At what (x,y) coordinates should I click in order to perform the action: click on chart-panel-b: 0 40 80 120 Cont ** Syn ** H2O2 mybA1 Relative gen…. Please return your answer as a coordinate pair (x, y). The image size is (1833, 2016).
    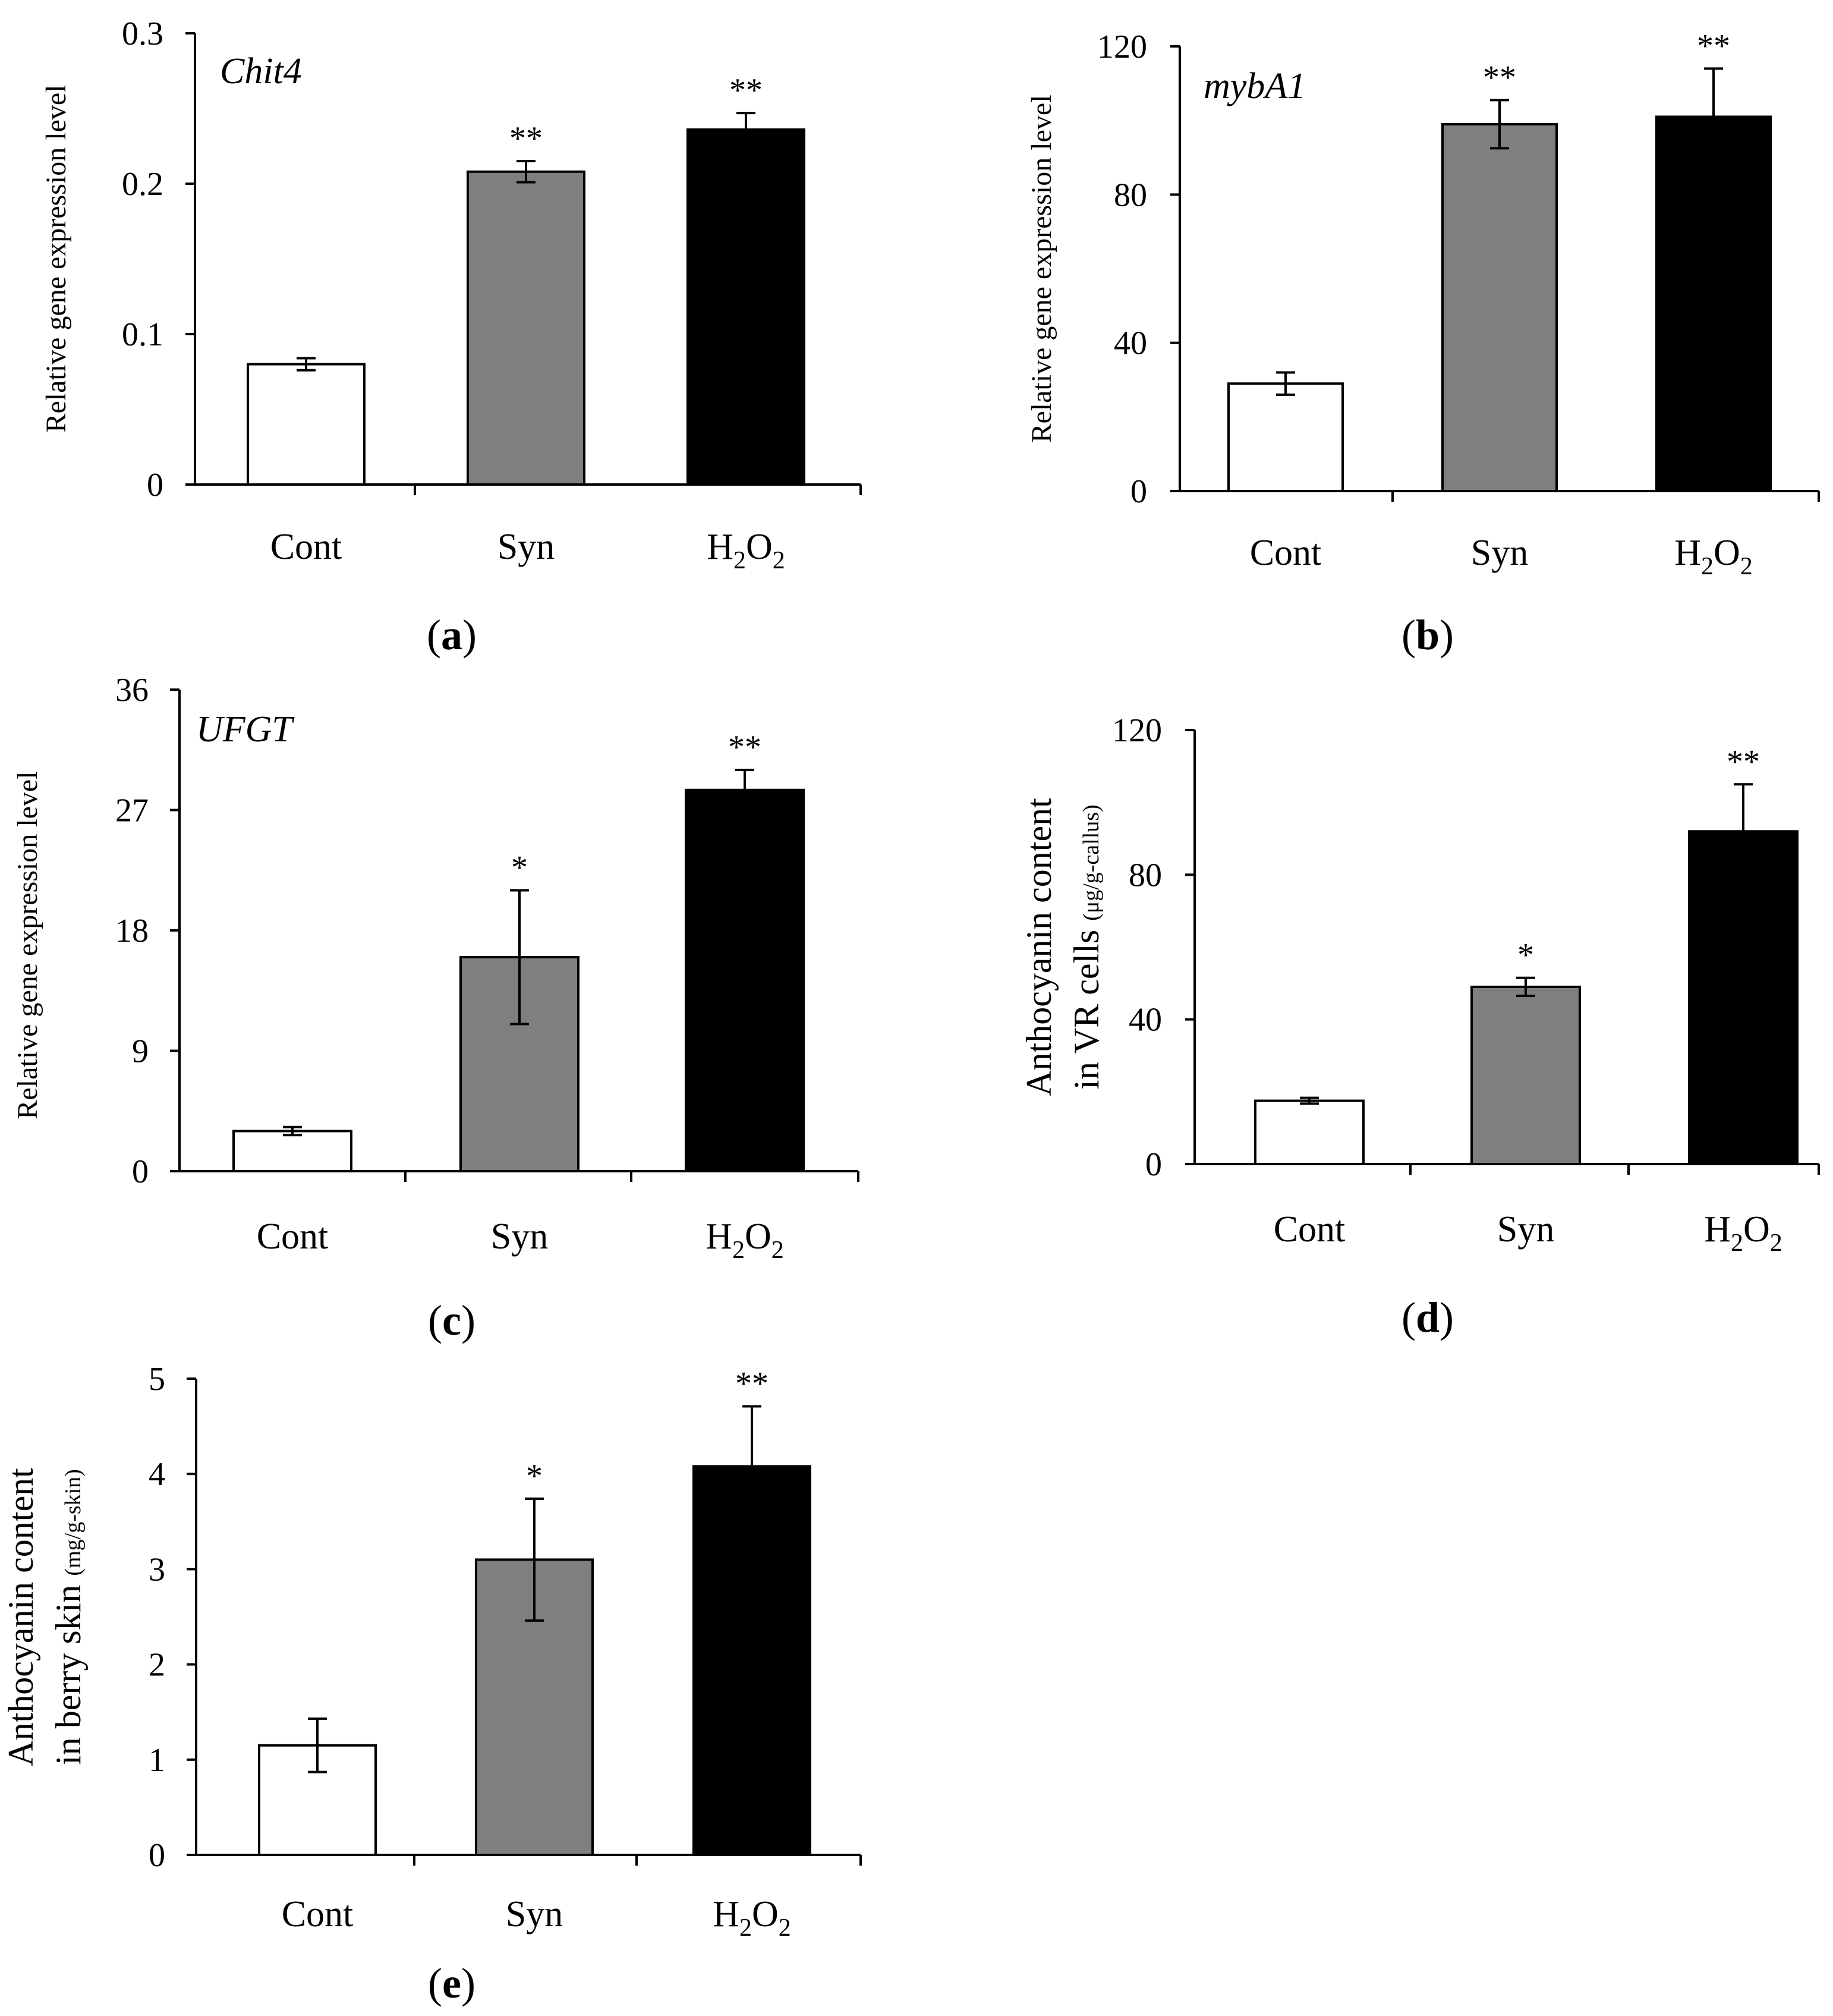
    Looking at the image, I should click on (1423, 343).